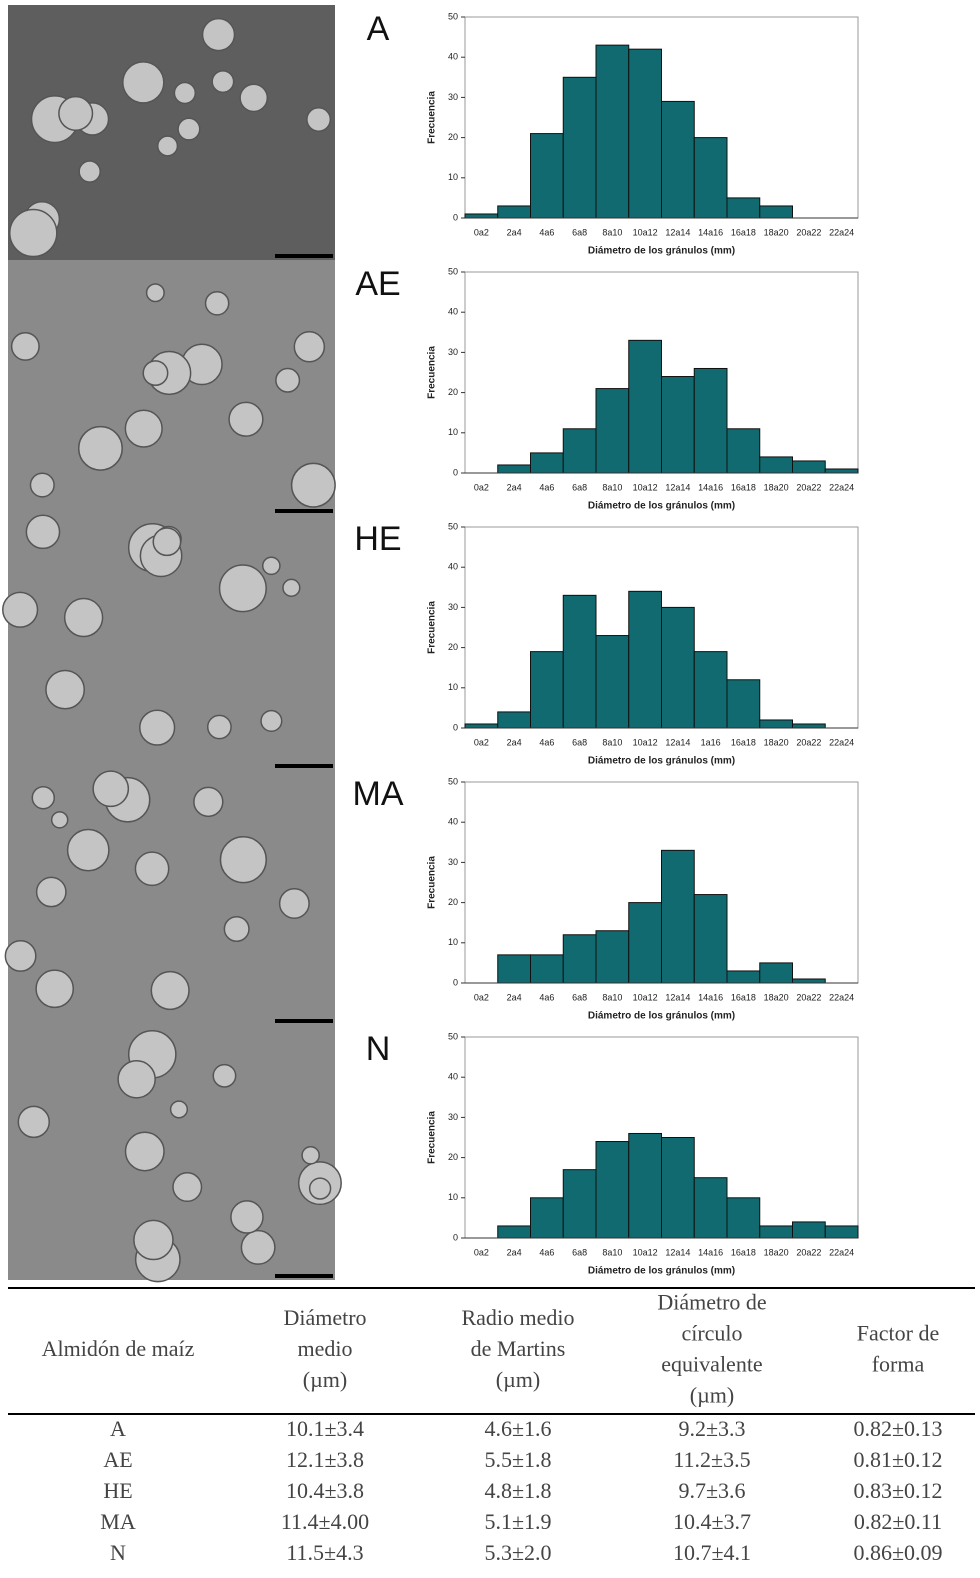 The width and height of the screenshot is (980, 1578). I want to click on header-cell: (µm), so click(518, 1379).